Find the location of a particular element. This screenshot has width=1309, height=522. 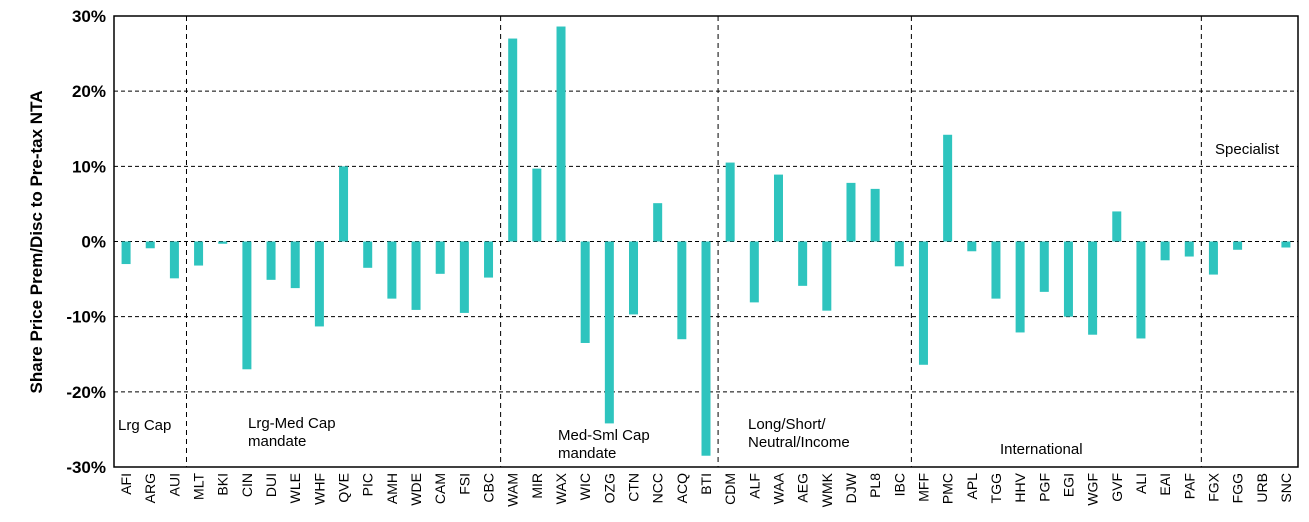

x-tick-label: ACQ is located at coordinates (682, 488).